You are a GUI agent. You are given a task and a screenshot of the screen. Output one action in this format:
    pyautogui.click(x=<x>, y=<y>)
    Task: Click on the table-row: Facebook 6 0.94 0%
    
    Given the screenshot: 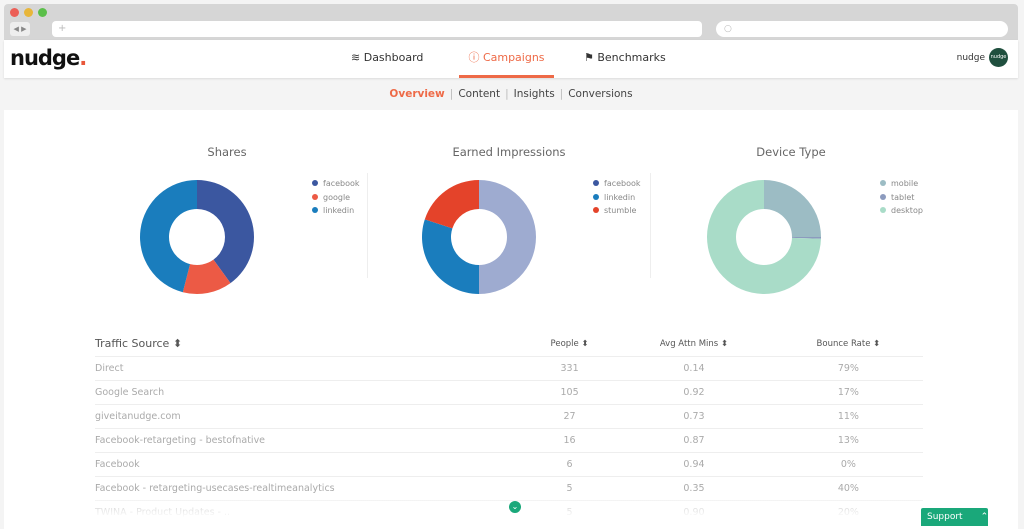 What is the action you would take?
    pyautogui.click(x=509, y=464)
    